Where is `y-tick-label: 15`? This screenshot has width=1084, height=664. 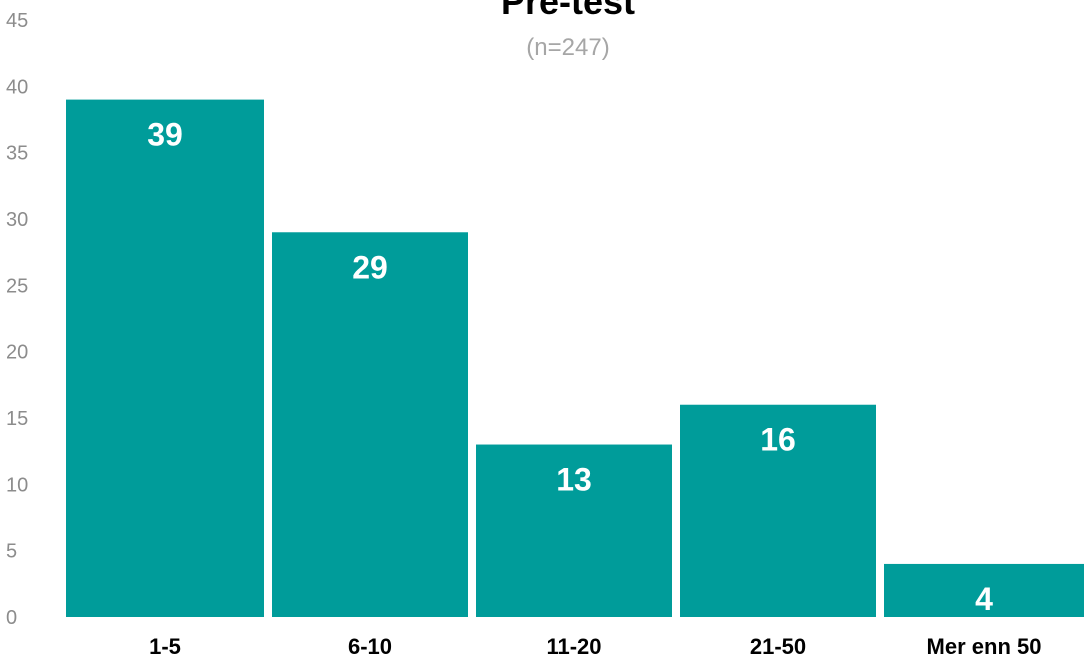
y-tick-label: 15 is located at coordinates (17, 419).